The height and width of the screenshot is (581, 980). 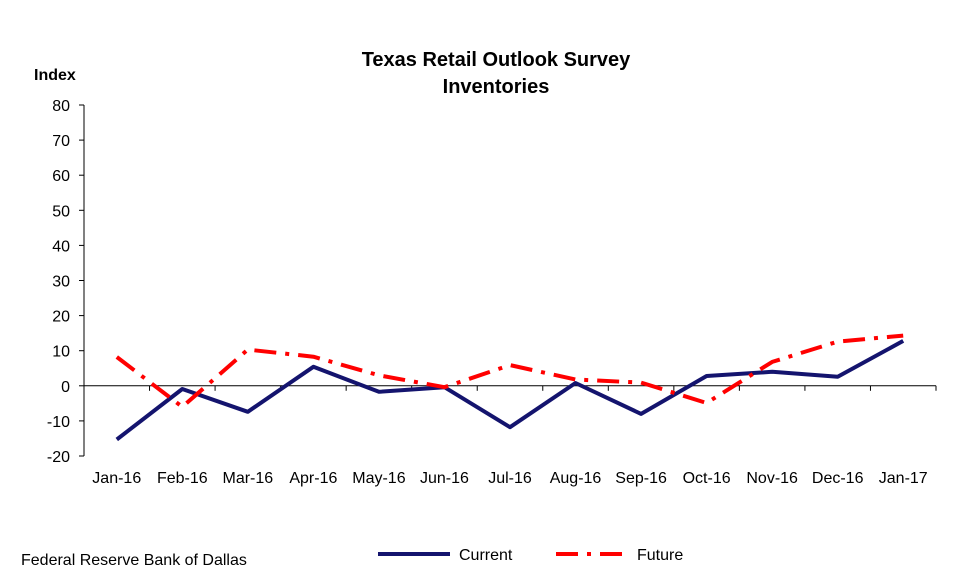 I want to click on x-tick-label: Nov-16, so click(x=772, y=478).